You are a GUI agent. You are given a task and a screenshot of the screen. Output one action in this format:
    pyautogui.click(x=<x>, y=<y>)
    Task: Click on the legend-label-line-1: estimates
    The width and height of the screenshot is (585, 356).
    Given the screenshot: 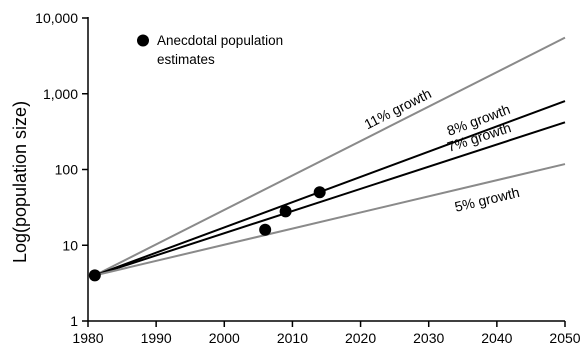 What is the action you would take?
    pyautogui.click(x=186, y=59)
    